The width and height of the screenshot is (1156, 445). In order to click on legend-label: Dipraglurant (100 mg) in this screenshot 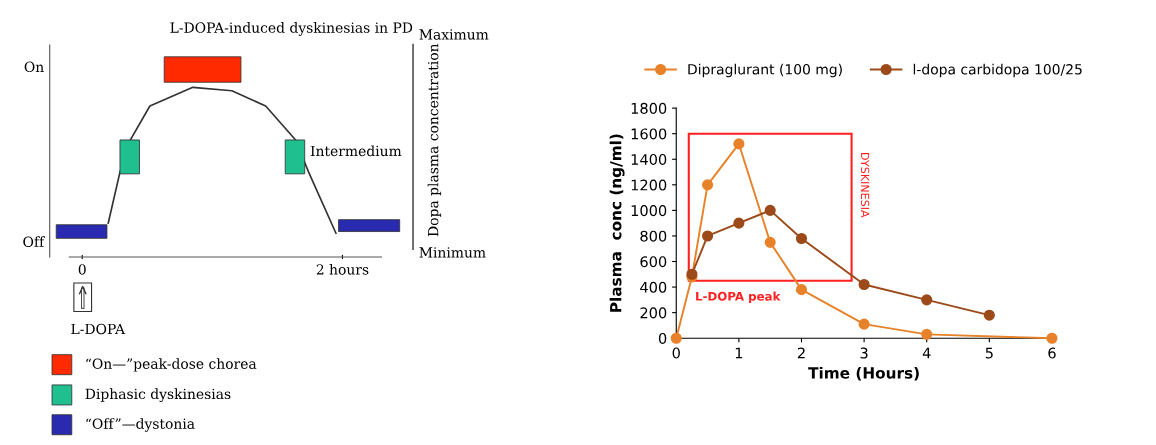, I will do `click(765, 70)`.